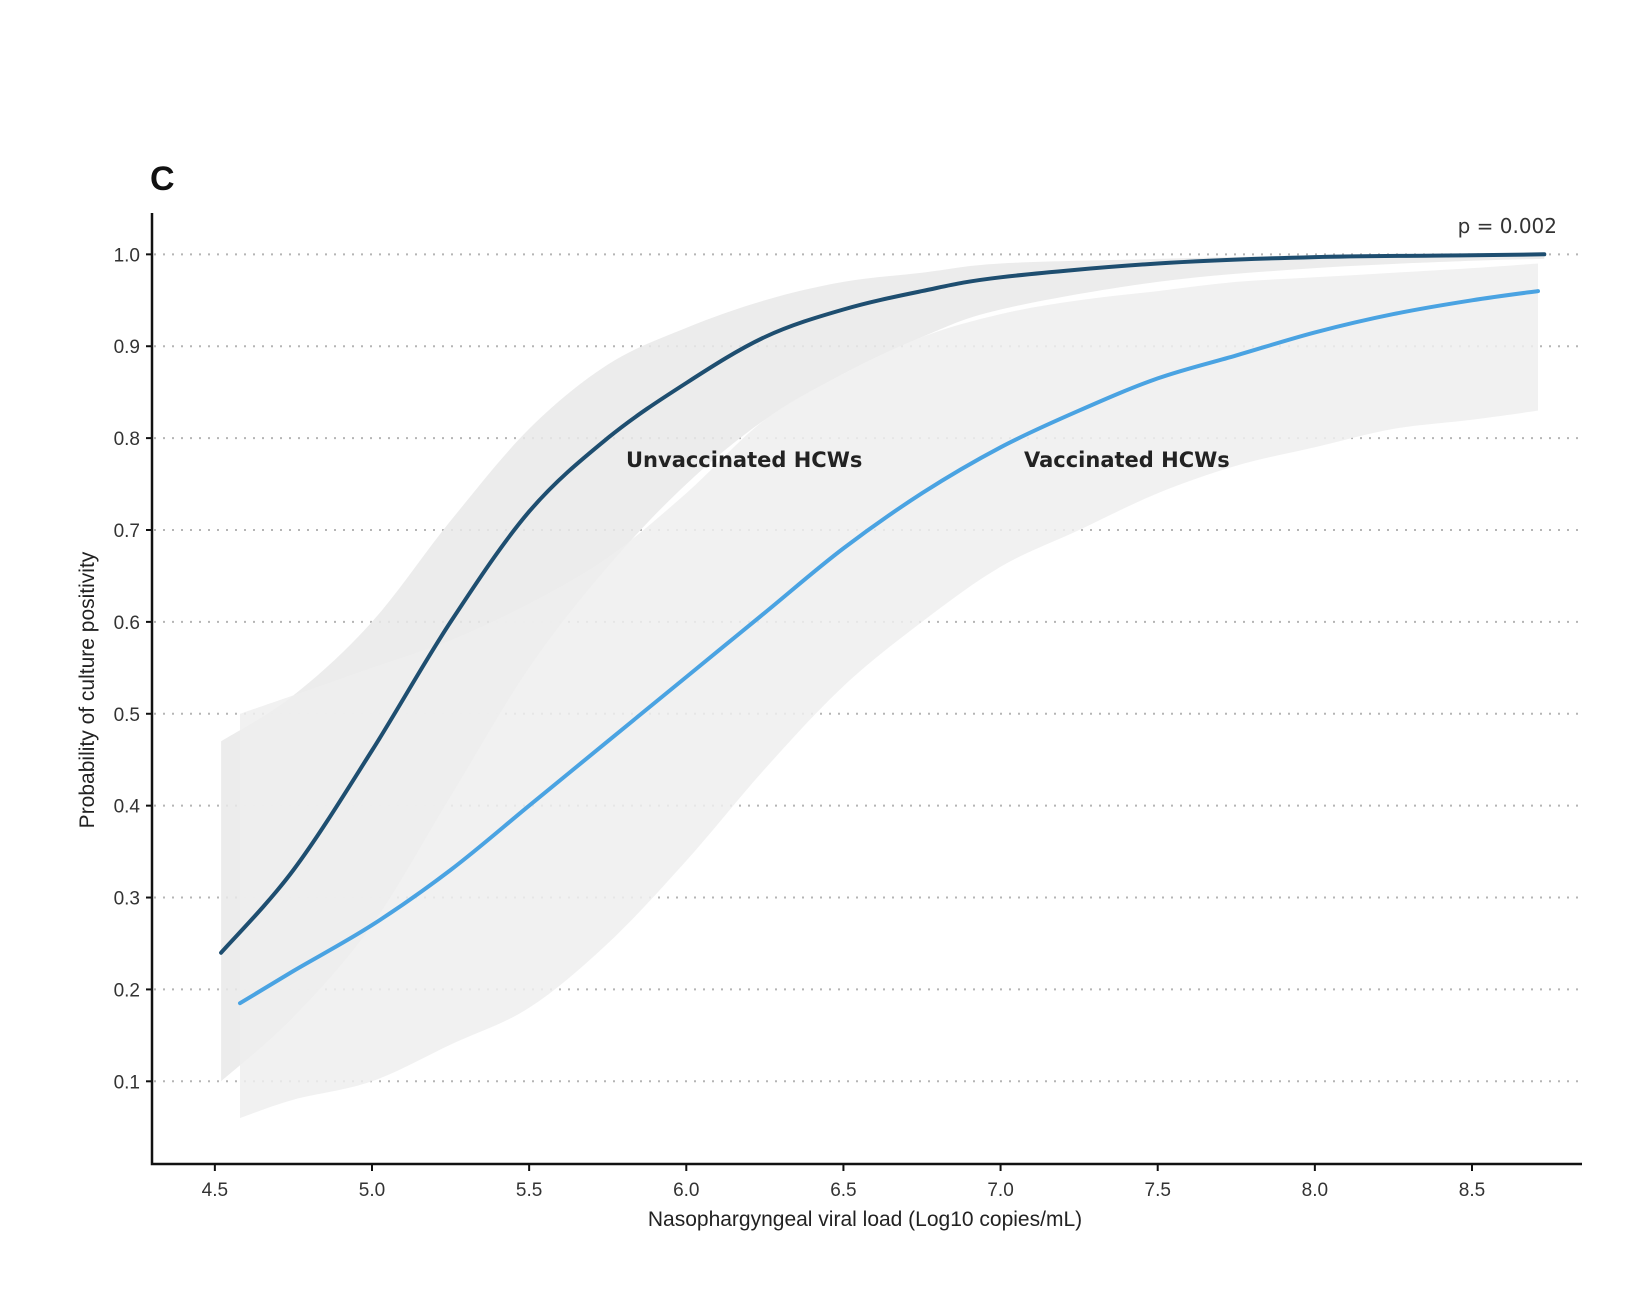 This screenshot has height=1297, width=1643. I want to click on y-axis-ticks: 0.1 0.2 0.3 0.4 0.5 0.6 0.7 0.8 0.9 1.0, so click(133, 669).